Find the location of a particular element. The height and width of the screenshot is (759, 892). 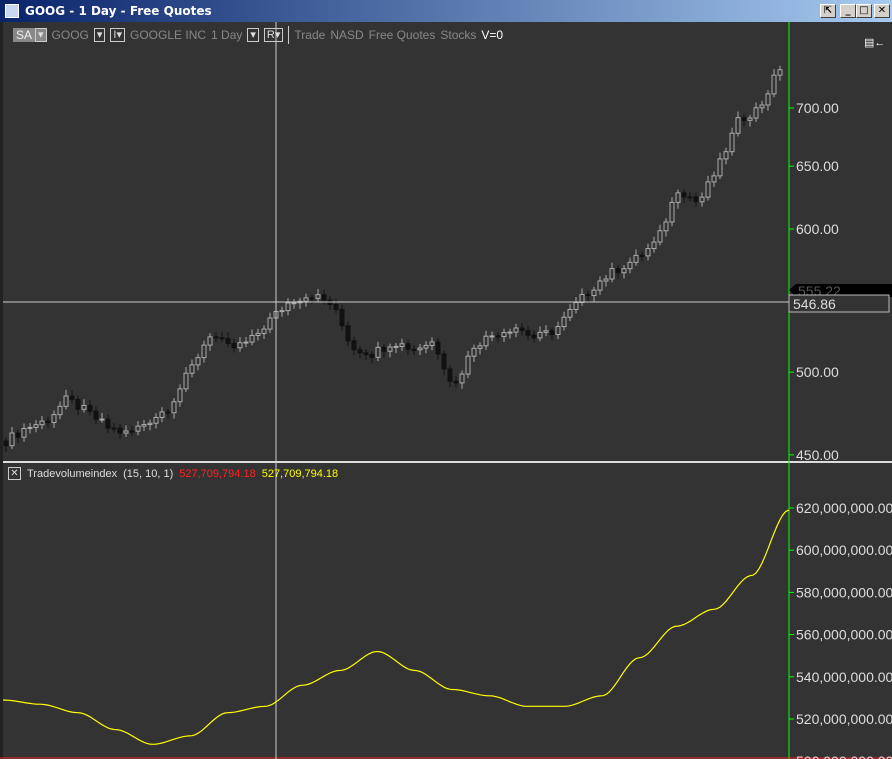

title-bar: GOOG - 1 Day - Free Quotes ⇱ _ □ ✕ is located at coordinates (446, 11).